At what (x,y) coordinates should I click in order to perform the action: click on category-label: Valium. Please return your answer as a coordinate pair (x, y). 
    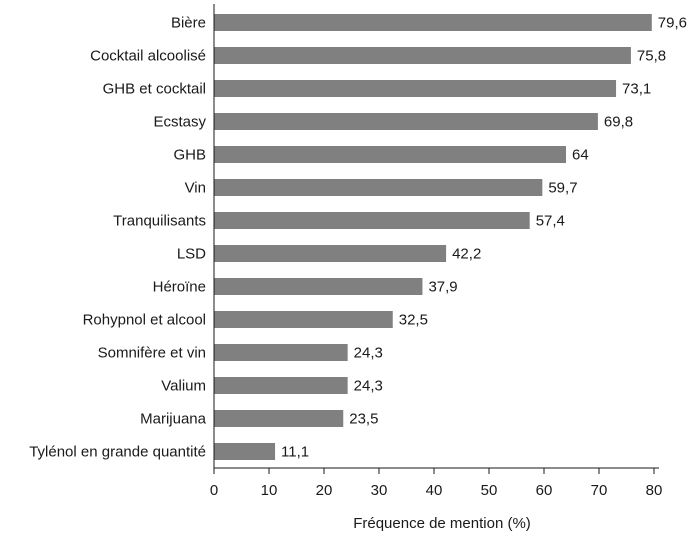
    Looking at the image, I should click on (183, 386).